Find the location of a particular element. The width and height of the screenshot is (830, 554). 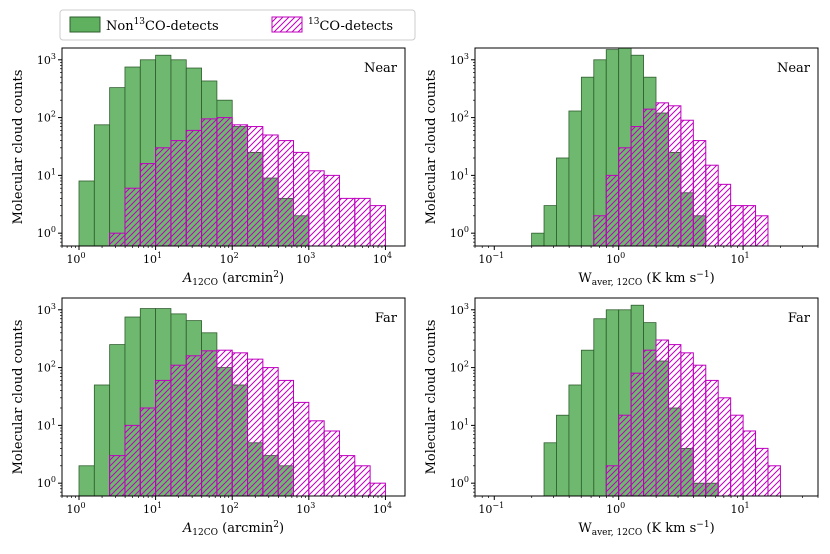

legend-swatch-detect is located at coordinates (287, 24).